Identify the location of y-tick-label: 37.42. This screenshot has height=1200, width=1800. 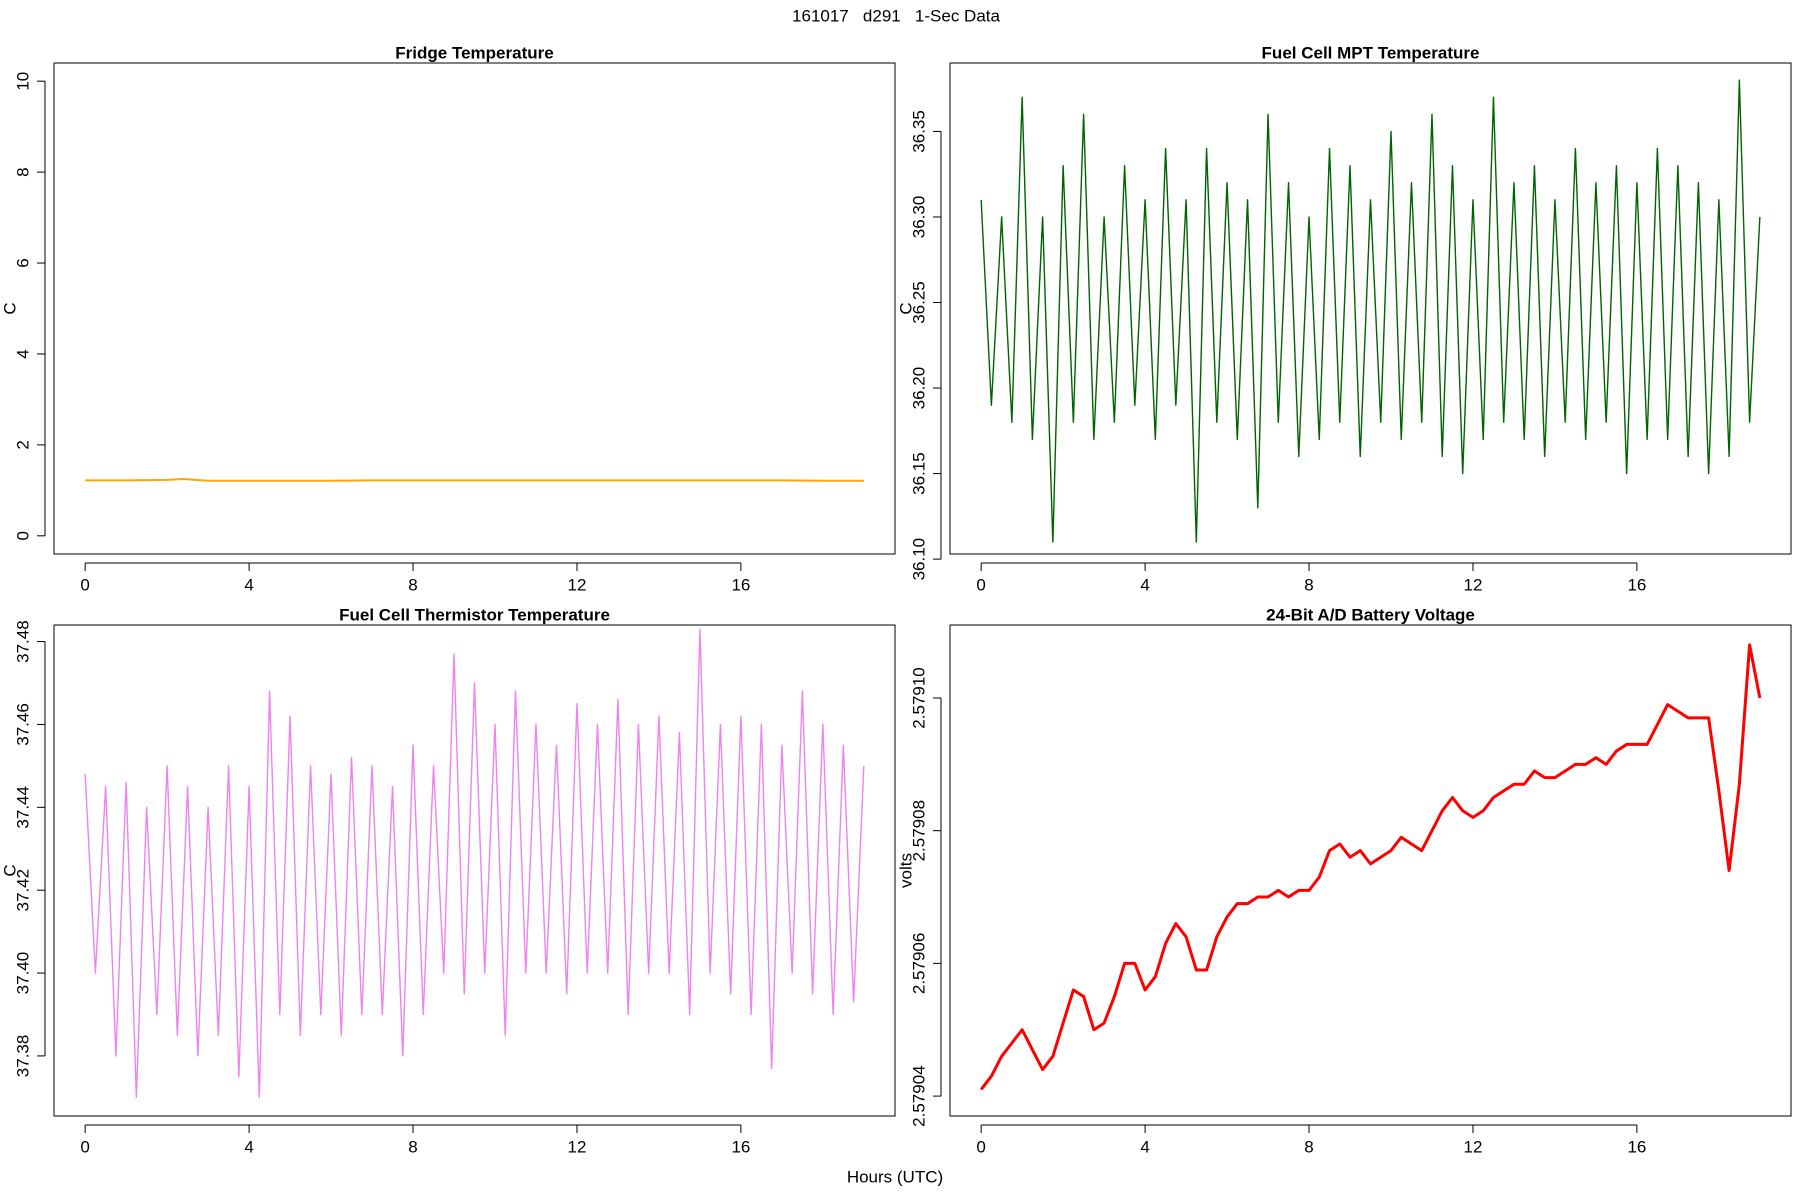
(22, 890).